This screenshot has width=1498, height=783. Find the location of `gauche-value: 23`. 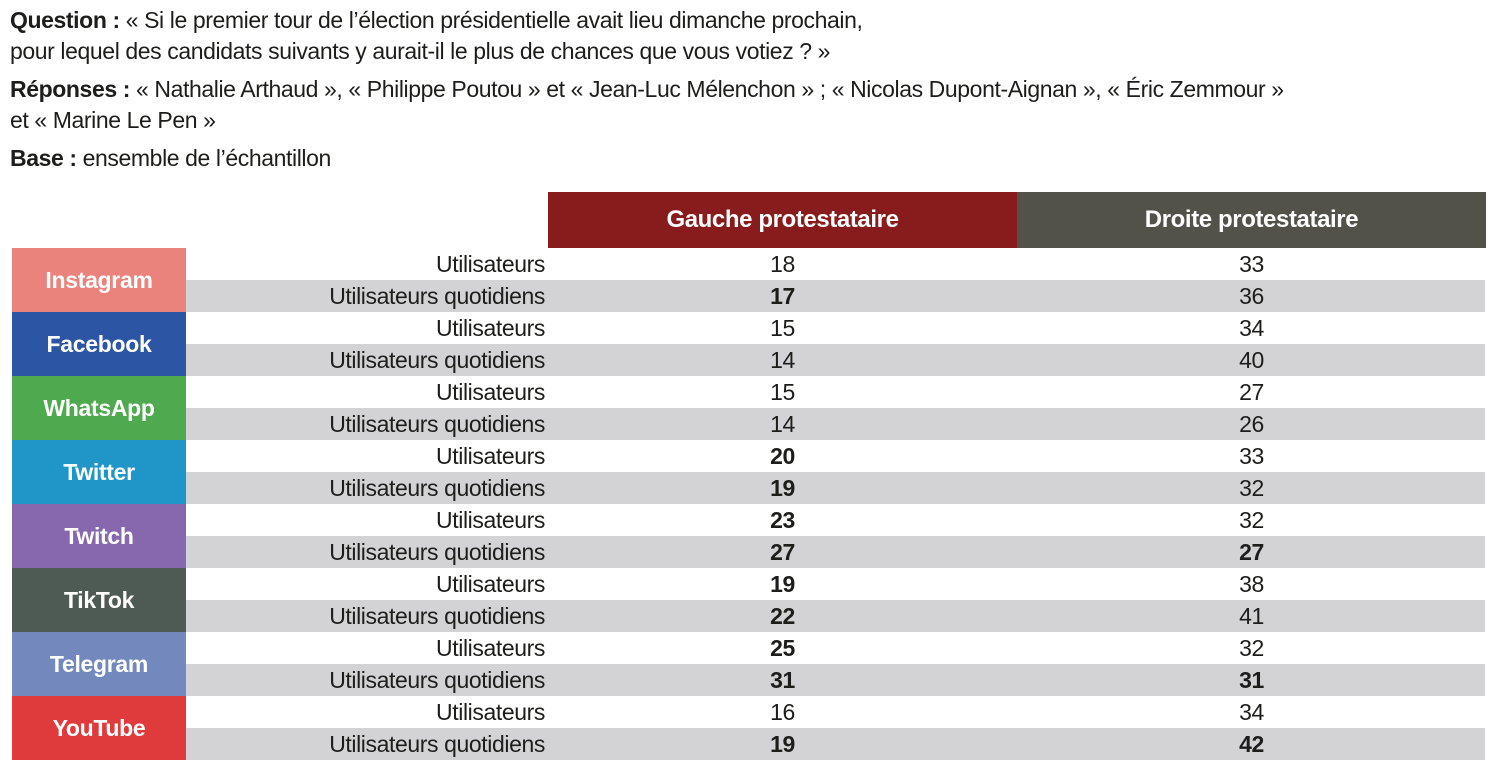

gauche-value: 23 is located at coordinates (782, 520).